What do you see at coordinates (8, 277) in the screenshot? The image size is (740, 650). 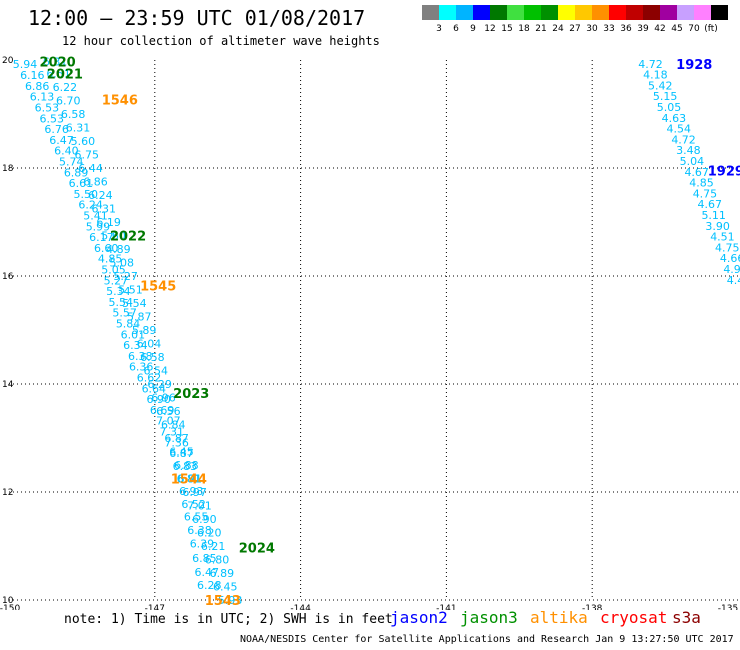 I see `lat-tick-label: 16` at bounding box center [8, 277].